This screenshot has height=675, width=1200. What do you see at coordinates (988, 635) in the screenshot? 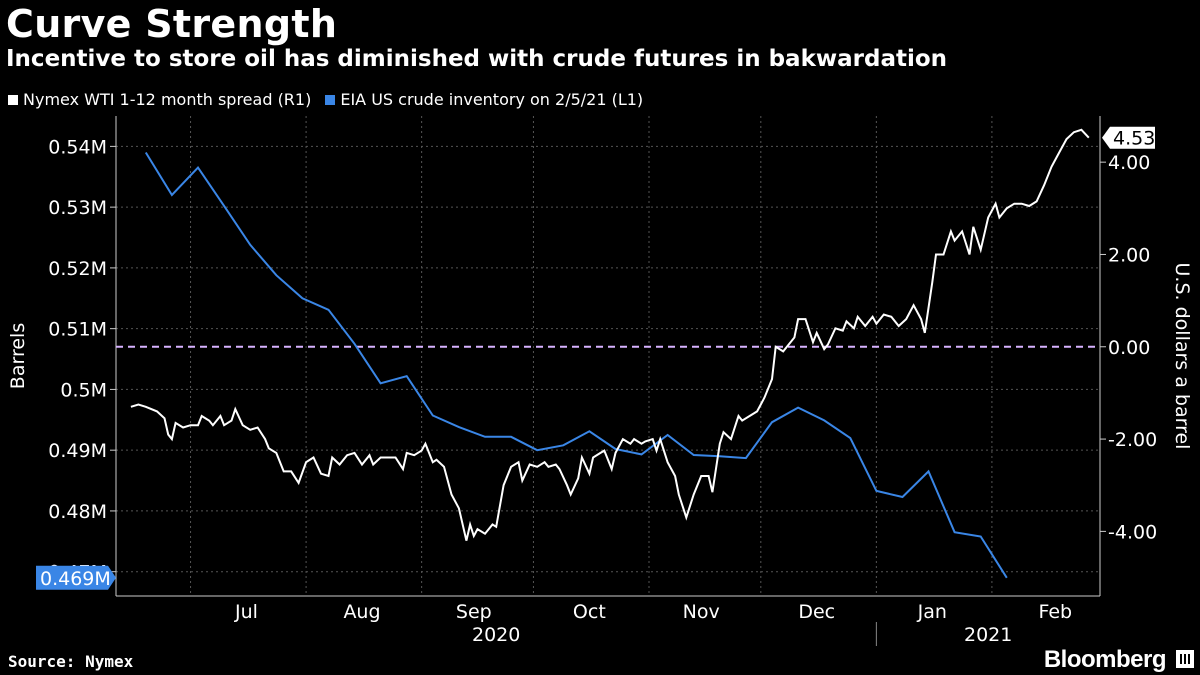
I see `x-year-label-2021: 2021` at bounding box center [988, 635].